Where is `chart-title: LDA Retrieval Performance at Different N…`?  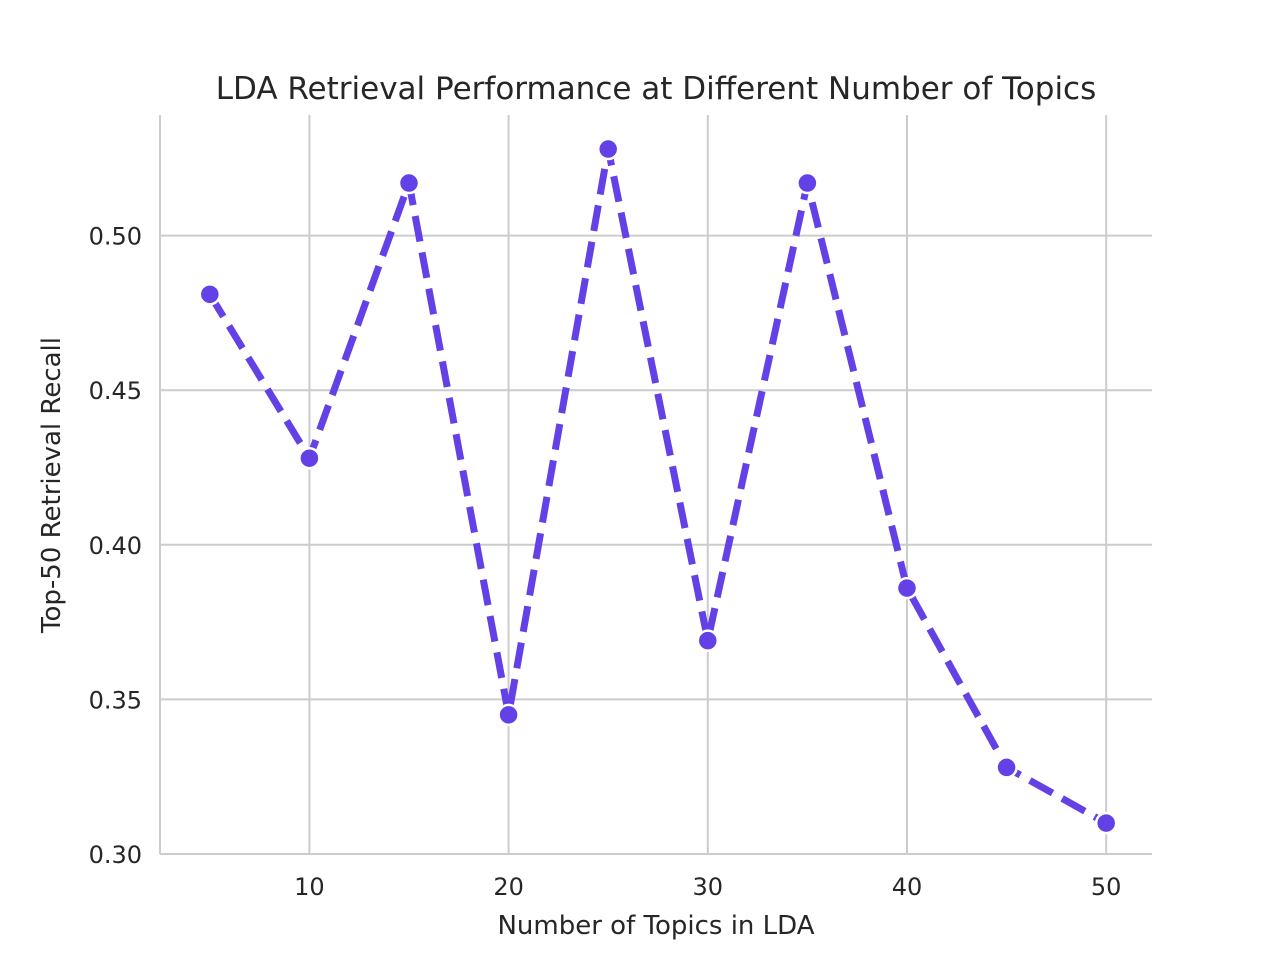 chart-title: LDA Retrieval Performance at Different N… is located at coordinates (656, 89).